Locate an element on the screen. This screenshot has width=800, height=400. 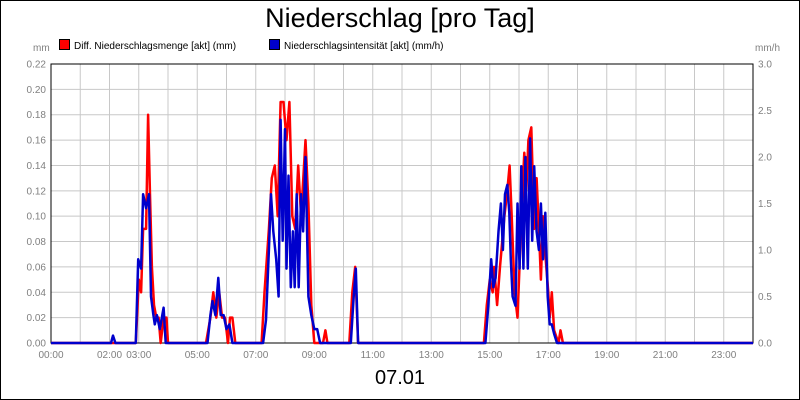
legend-label-menge: Diff. Niederschlagsmenge [akt] (mm) is located at coordinates (155, 46).